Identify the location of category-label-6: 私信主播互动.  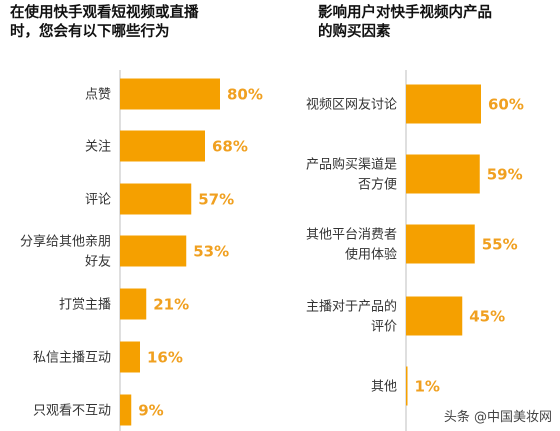
(72, 358).